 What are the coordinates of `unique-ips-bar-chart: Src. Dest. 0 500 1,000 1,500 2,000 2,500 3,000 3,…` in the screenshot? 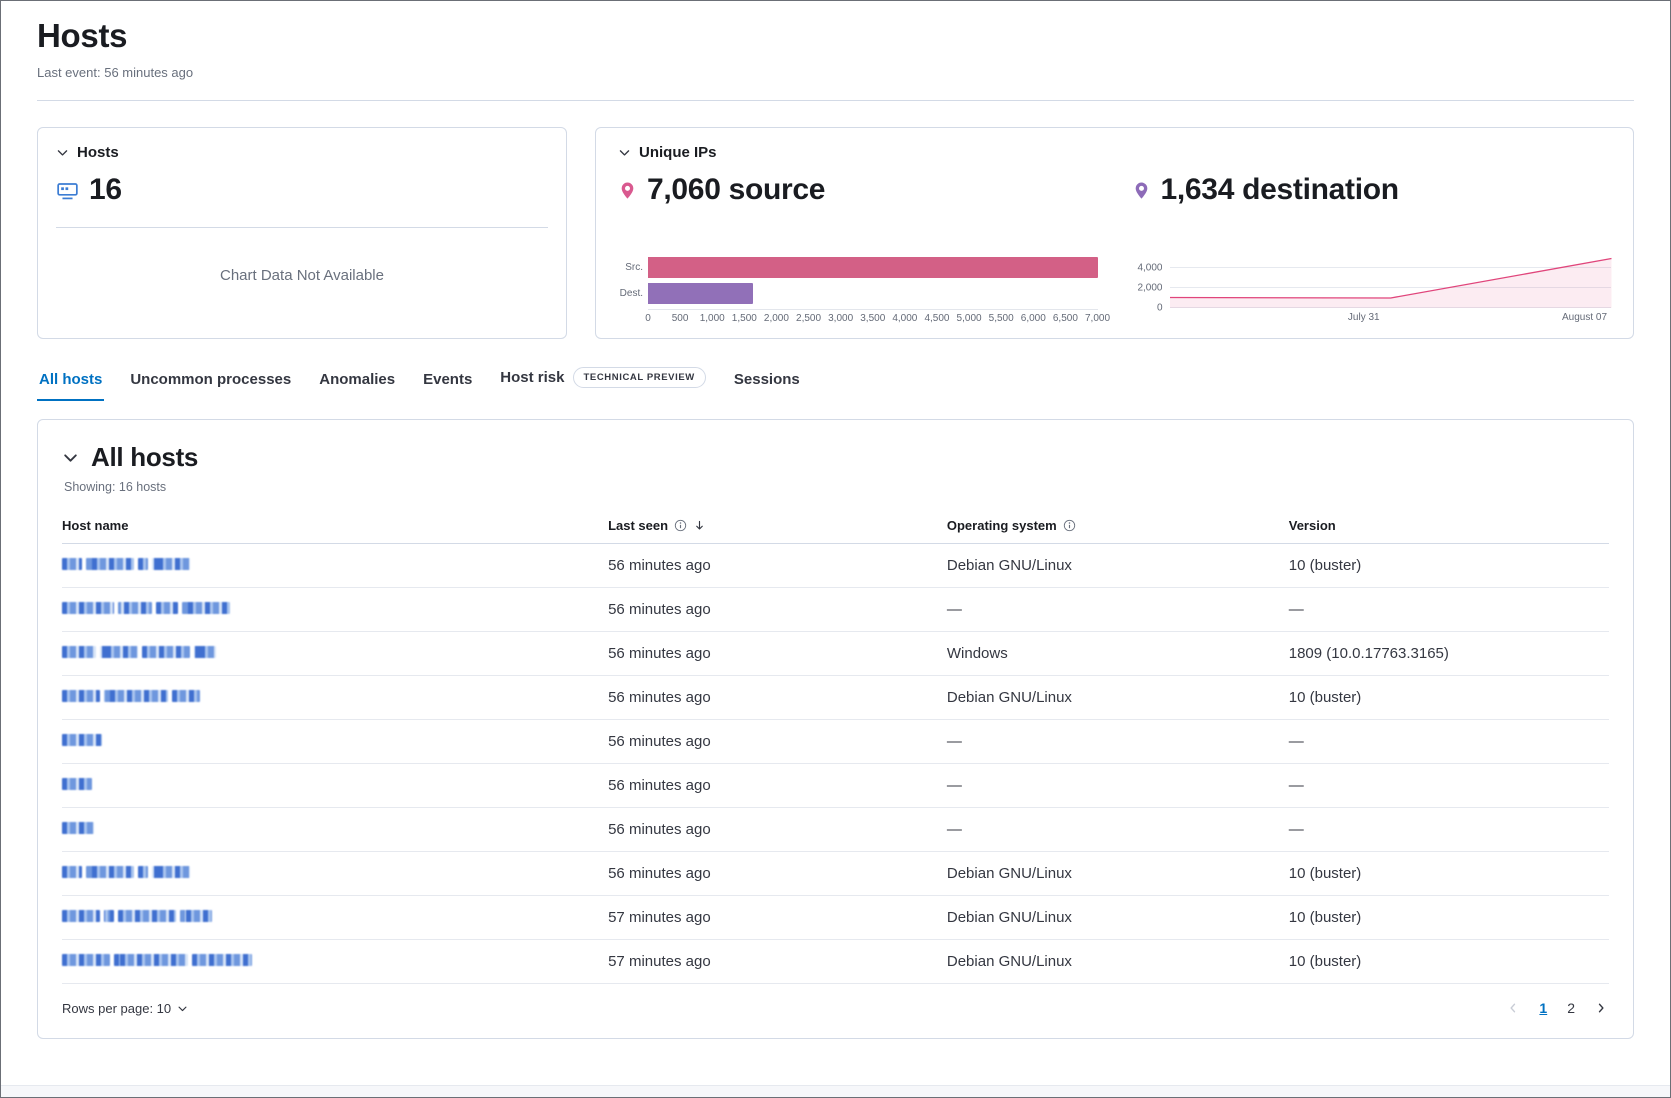 It's located at (864, 290).